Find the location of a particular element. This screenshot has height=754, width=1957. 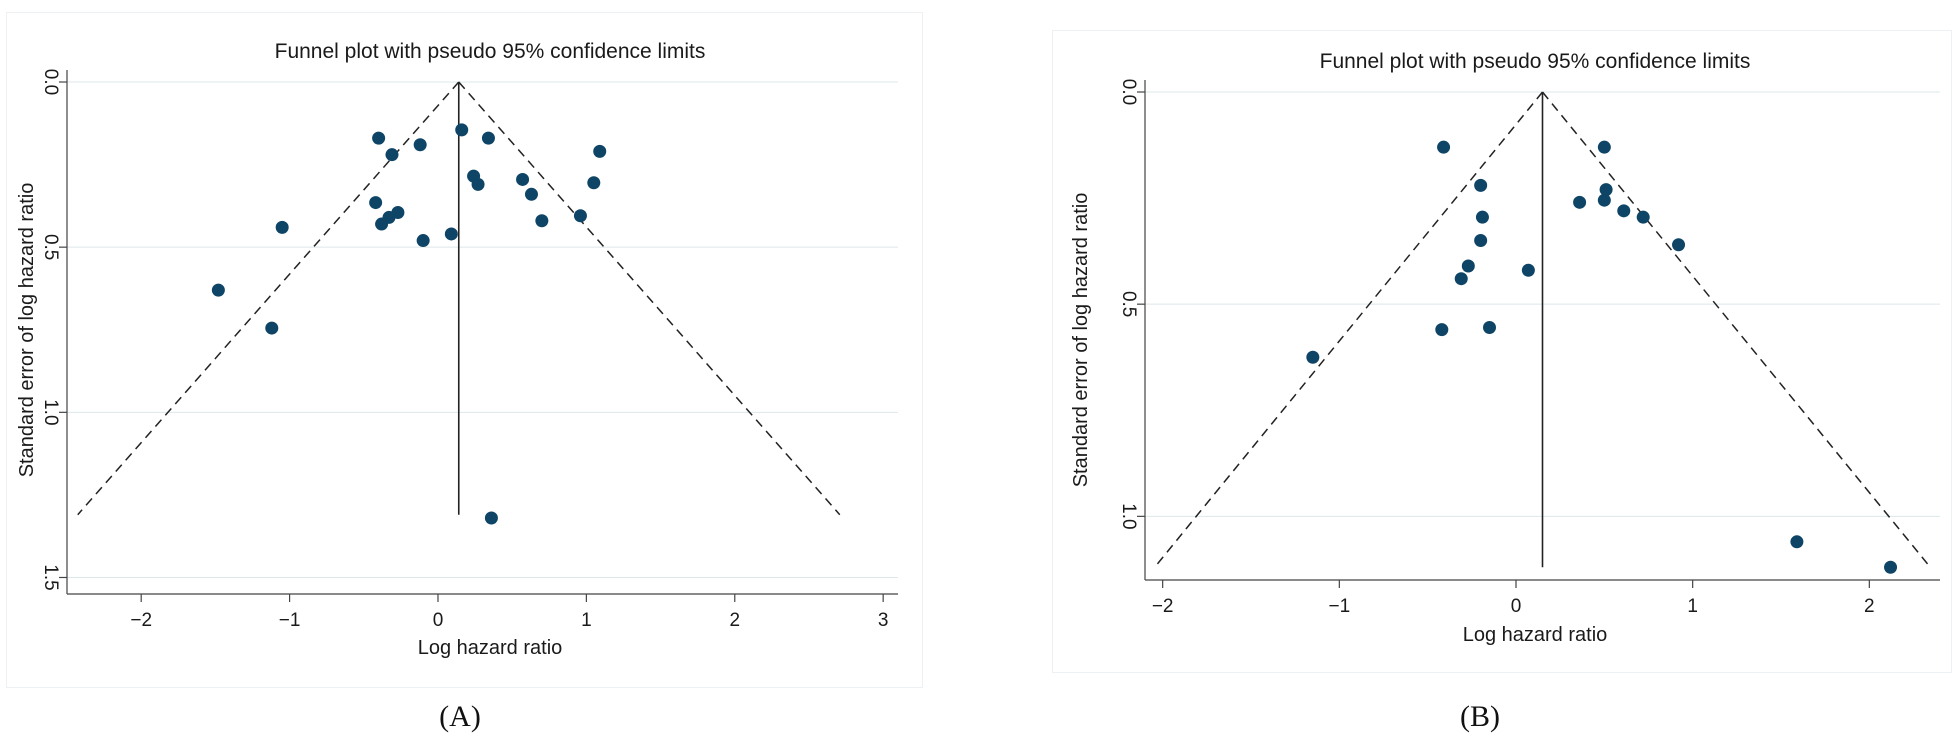

x-tick-label: 3 is located at coordinates (883, 620).